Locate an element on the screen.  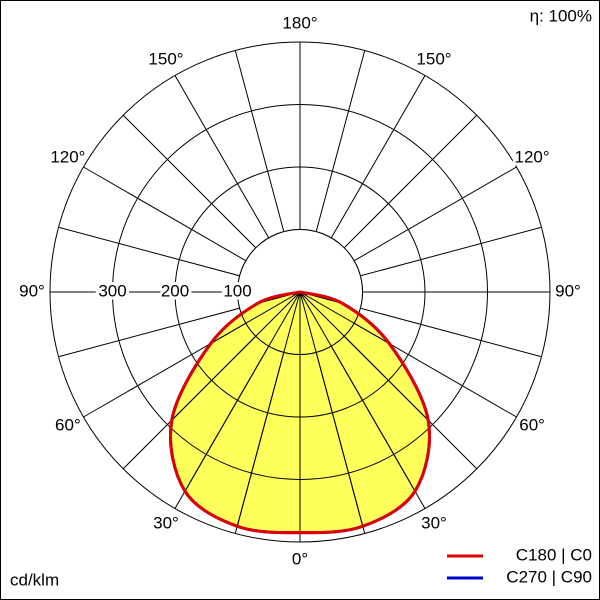
angle-label: 180° is located at coordinates (299, 22).